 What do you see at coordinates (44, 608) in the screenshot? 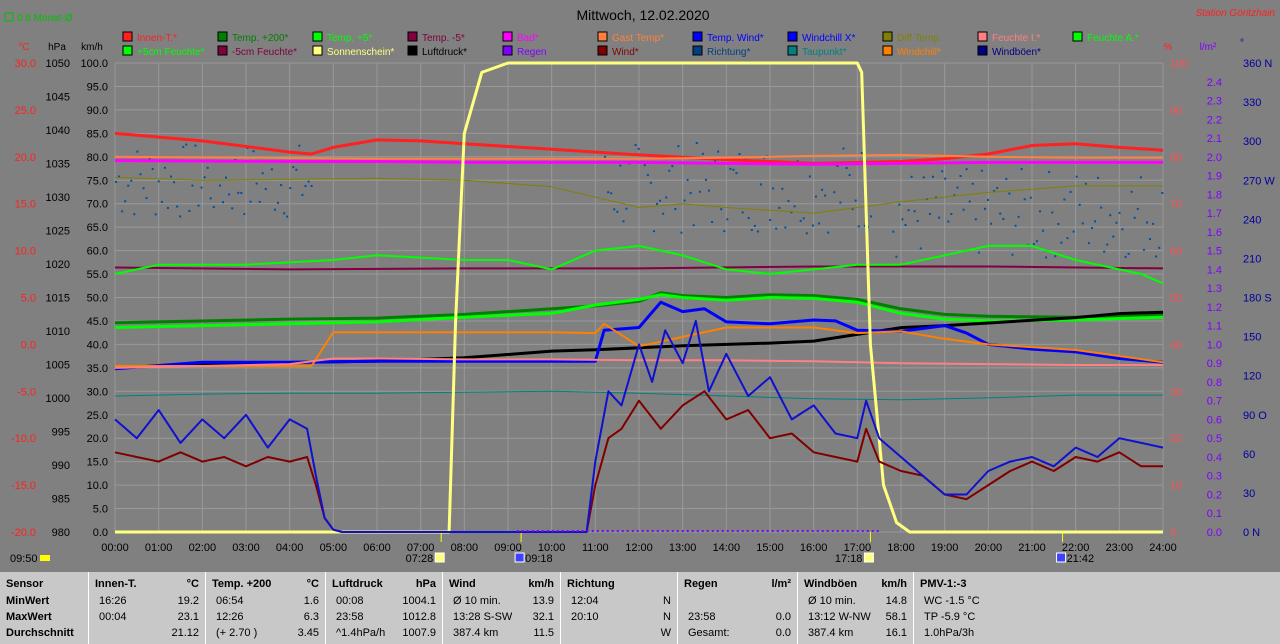
I see `stats-column: Sensor MinWert MaxWert Durchschnitt` at bounding box center [44, 608].